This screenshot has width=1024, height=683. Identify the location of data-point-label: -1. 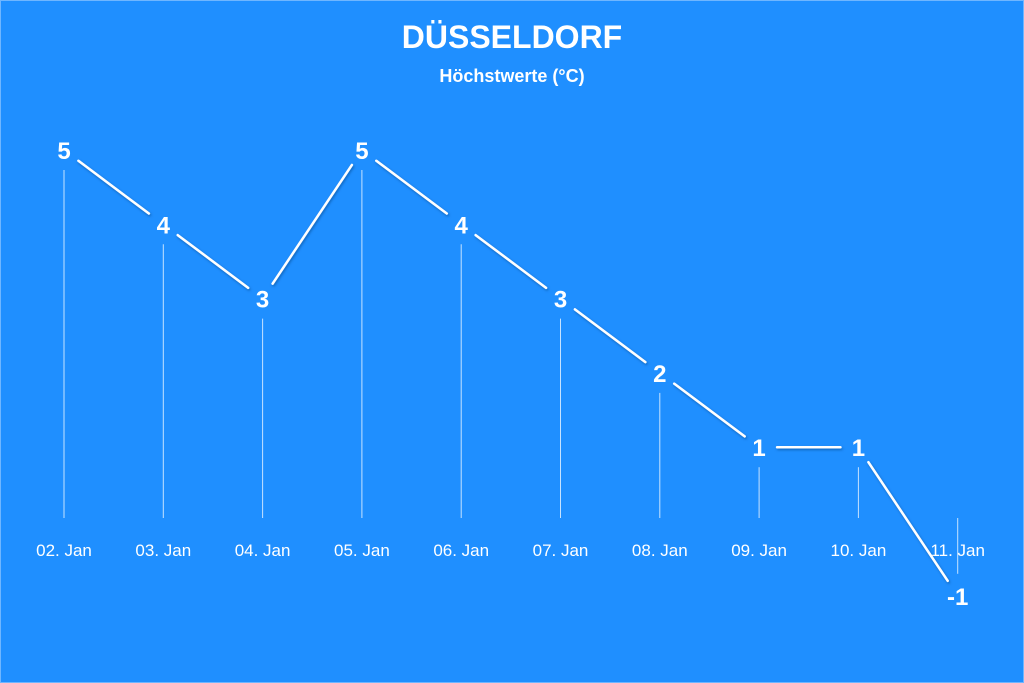
(957, 597).